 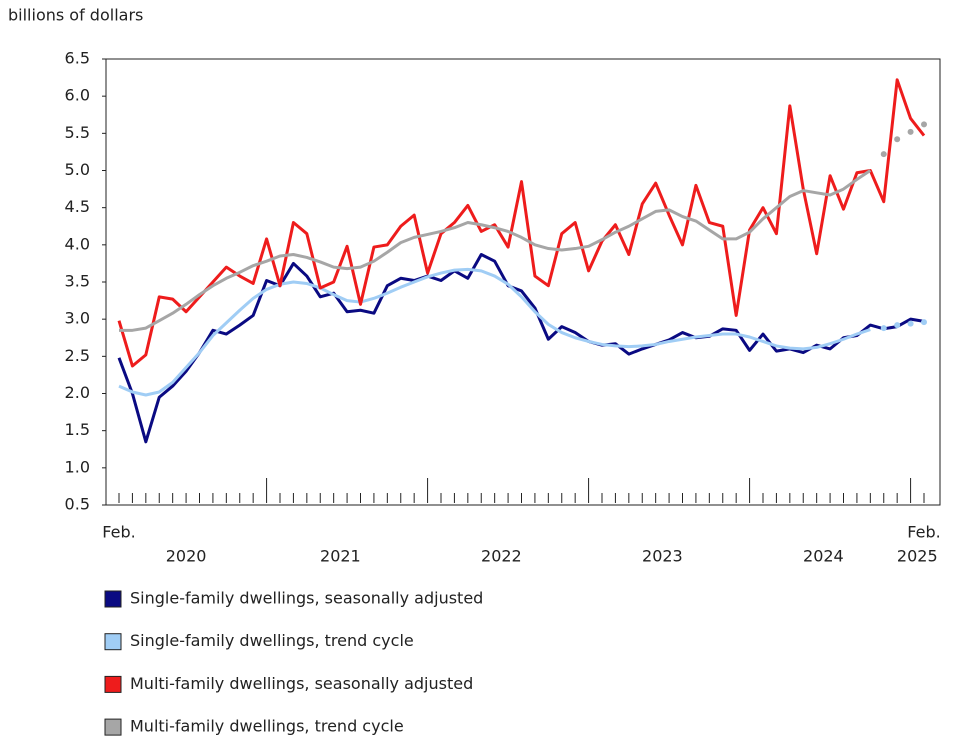 What do you see at coordinates (823, 556) in the screenshot?
I see `x-year-label: 2024` at bounding box center [823, 556].